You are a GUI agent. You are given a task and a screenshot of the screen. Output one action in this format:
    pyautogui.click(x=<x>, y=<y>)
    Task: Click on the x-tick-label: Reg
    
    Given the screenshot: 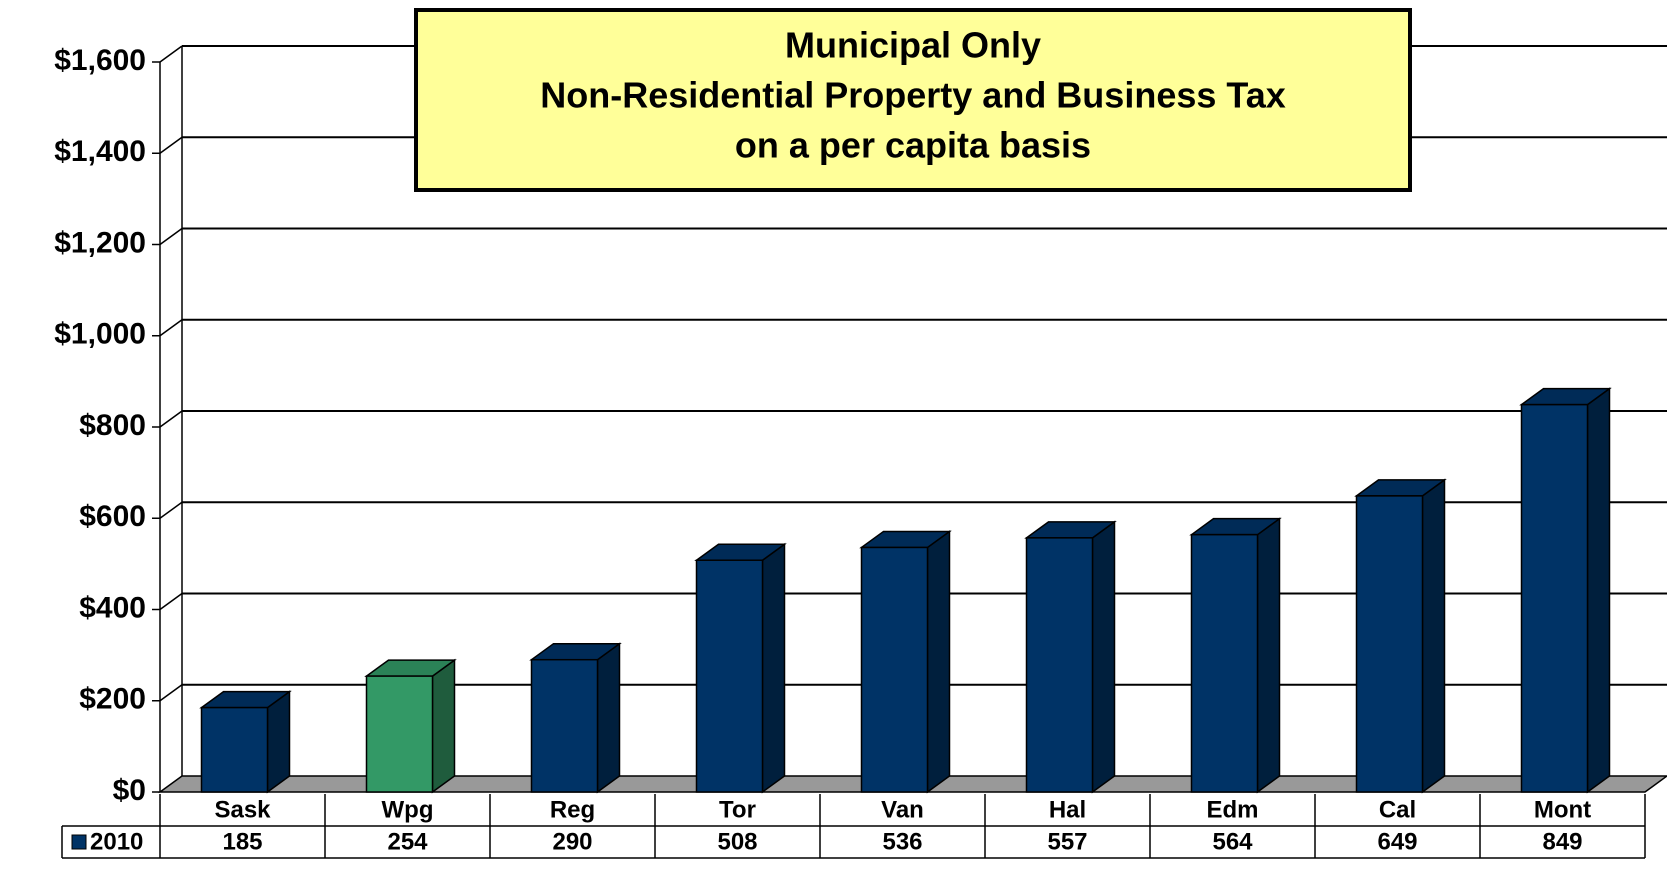 What is the action you would take?
    pyautogui.click(x=572, y=809)
    